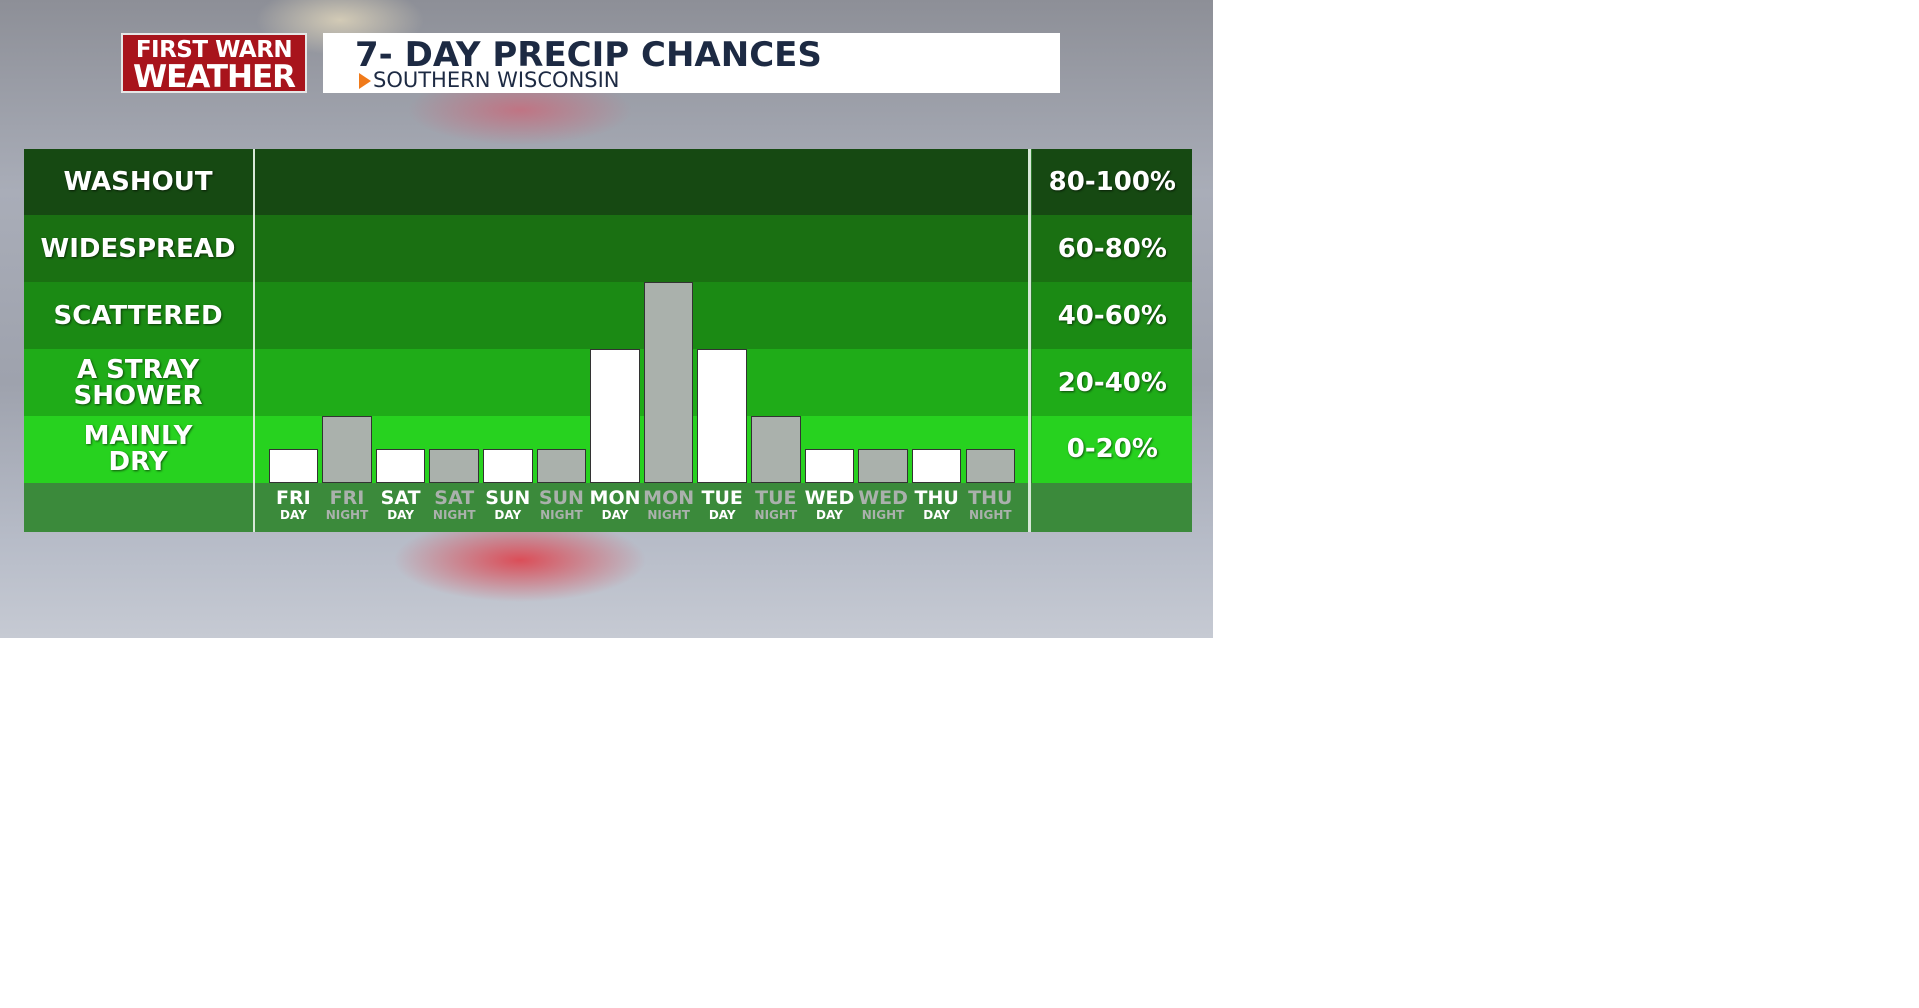 This screenshot has height=1008, width=1919. I want to click on logo-text: FIRST WARN, so click(214, 50).